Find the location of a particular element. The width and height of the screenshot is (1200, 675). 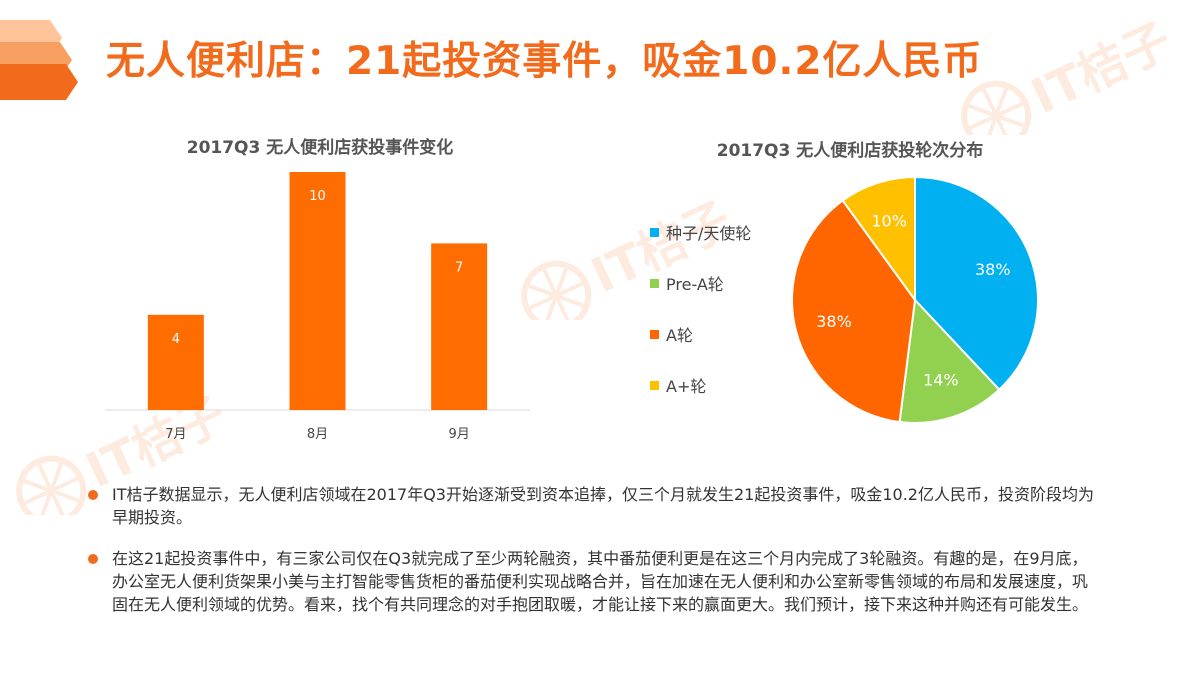

x-tick-label: 8月 is located at coordinates (317, 434).